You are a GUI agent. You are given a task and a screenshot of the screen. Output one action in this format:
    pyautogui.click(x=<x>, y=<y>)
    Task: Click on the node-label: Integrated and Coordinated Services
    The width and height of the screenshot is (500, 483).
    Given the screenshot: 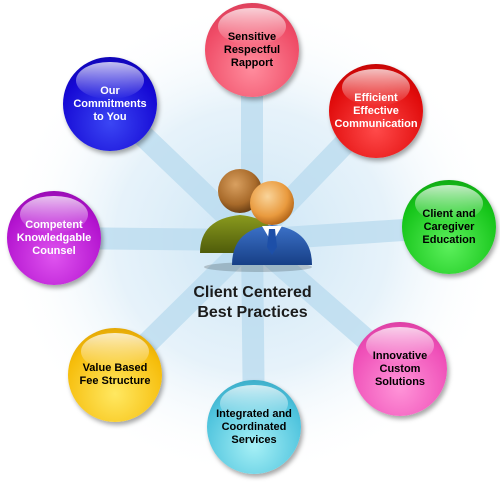 What is the action you would take?
    pyautogui.click(x=254, y=426)
    